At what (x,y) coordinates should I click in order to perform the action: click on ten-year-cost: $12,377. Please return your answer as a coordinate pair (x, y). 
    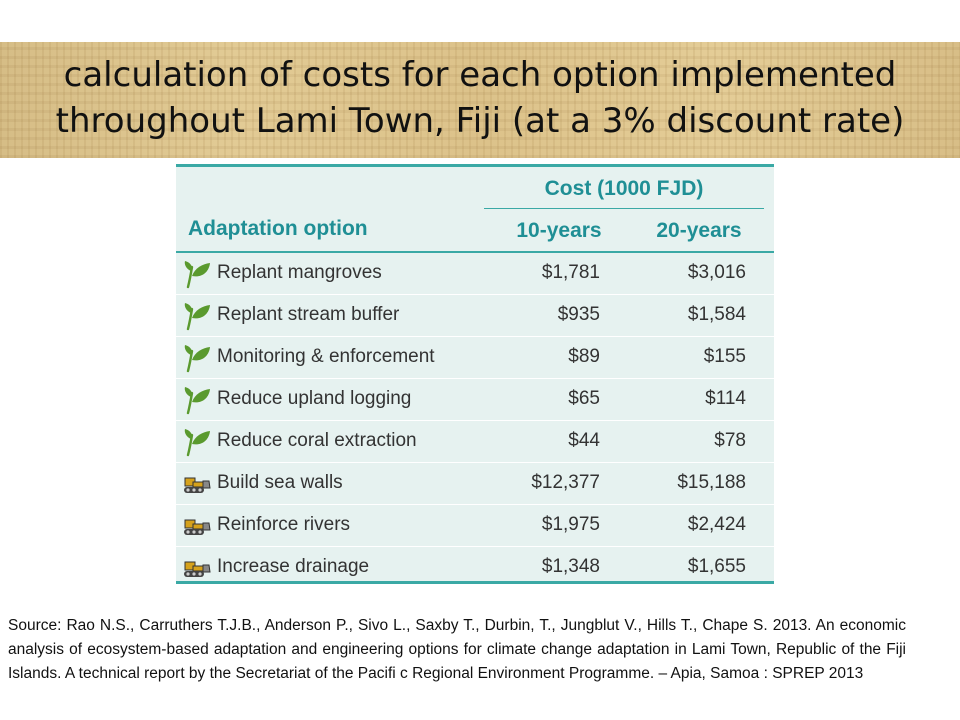
    Looking at the image, I should click on (565, 482).